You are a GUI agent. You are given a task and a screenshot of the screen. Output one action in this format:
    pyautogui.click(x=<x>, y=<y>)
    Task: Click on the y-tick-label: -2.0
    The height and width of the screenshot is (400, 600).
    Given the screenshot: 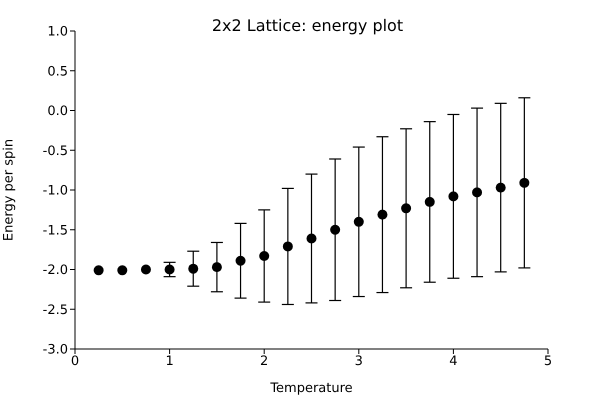 What is the action you would take?
    pyautogui.click(x=55, y=270)
    